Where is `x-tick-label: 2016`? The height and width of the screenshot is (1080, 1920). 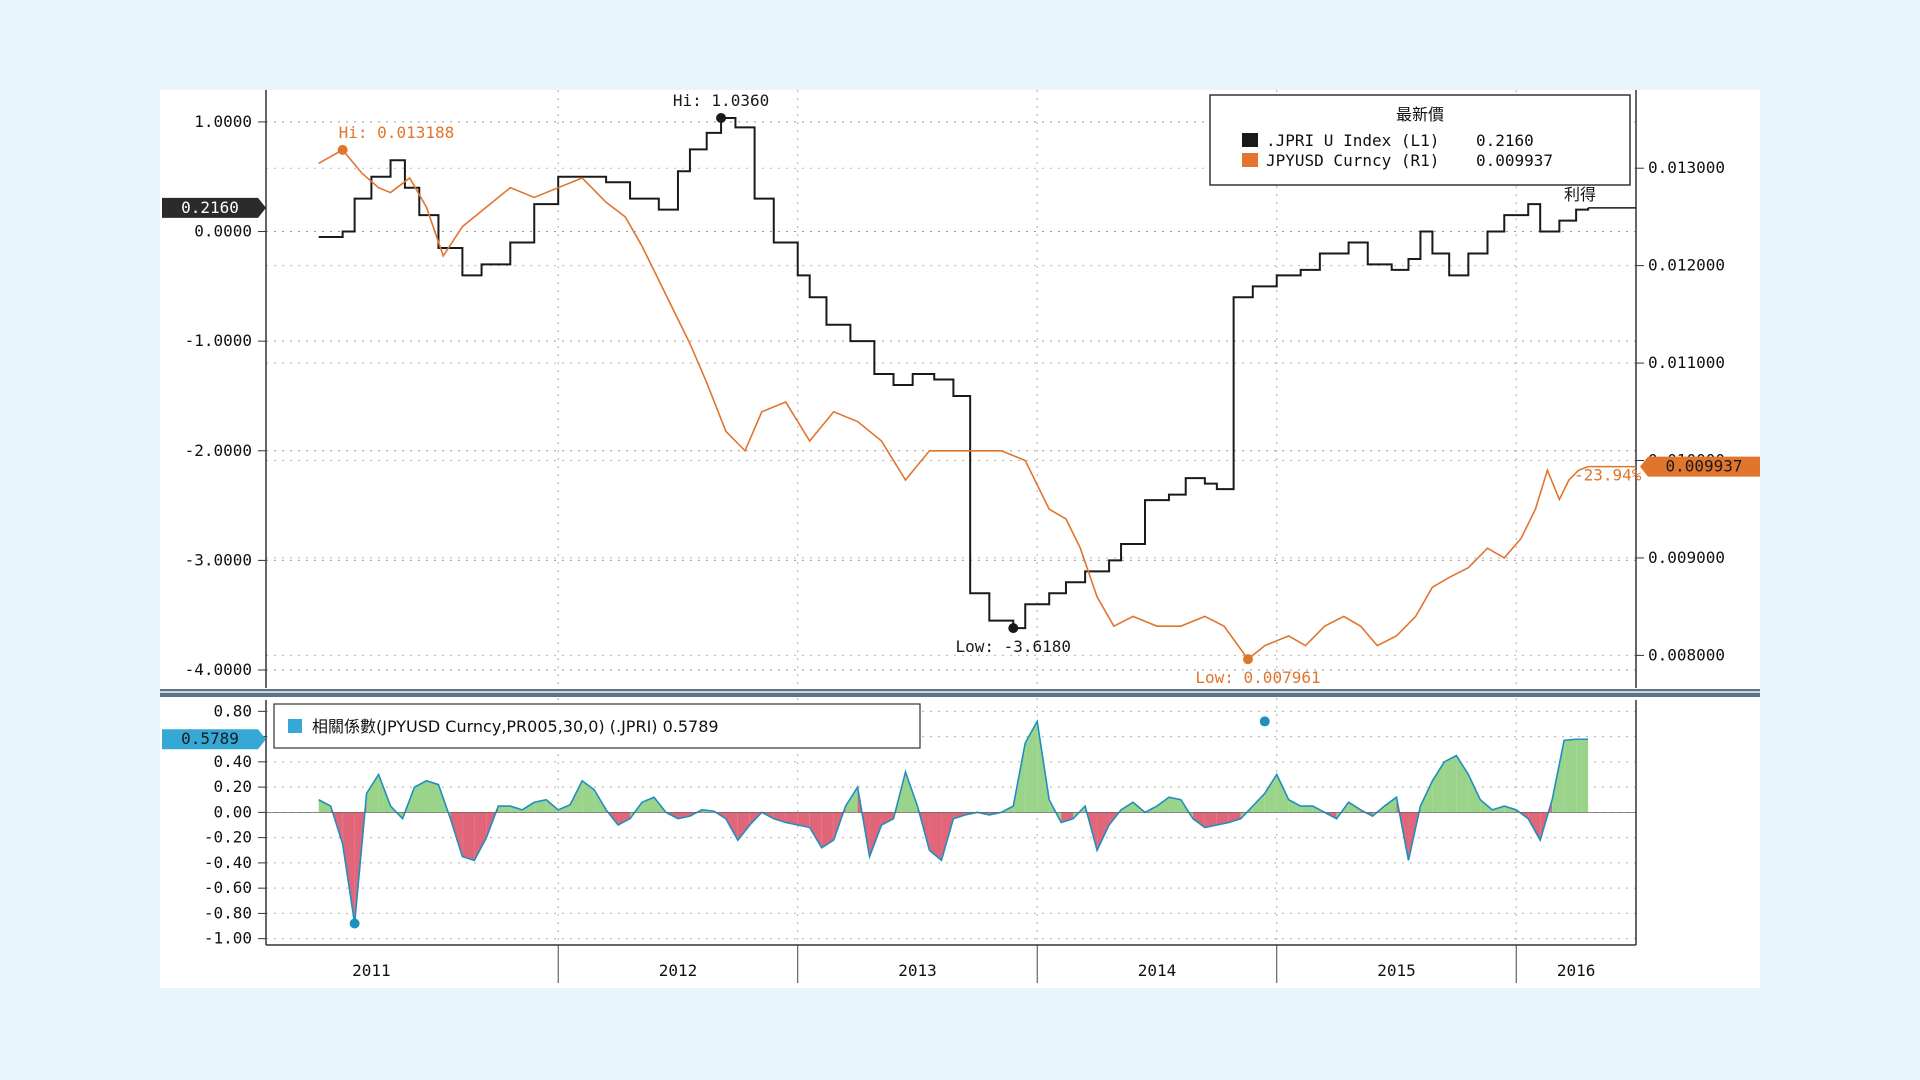
x-tick-label: 2016 is located at coordinates (1576, 970).